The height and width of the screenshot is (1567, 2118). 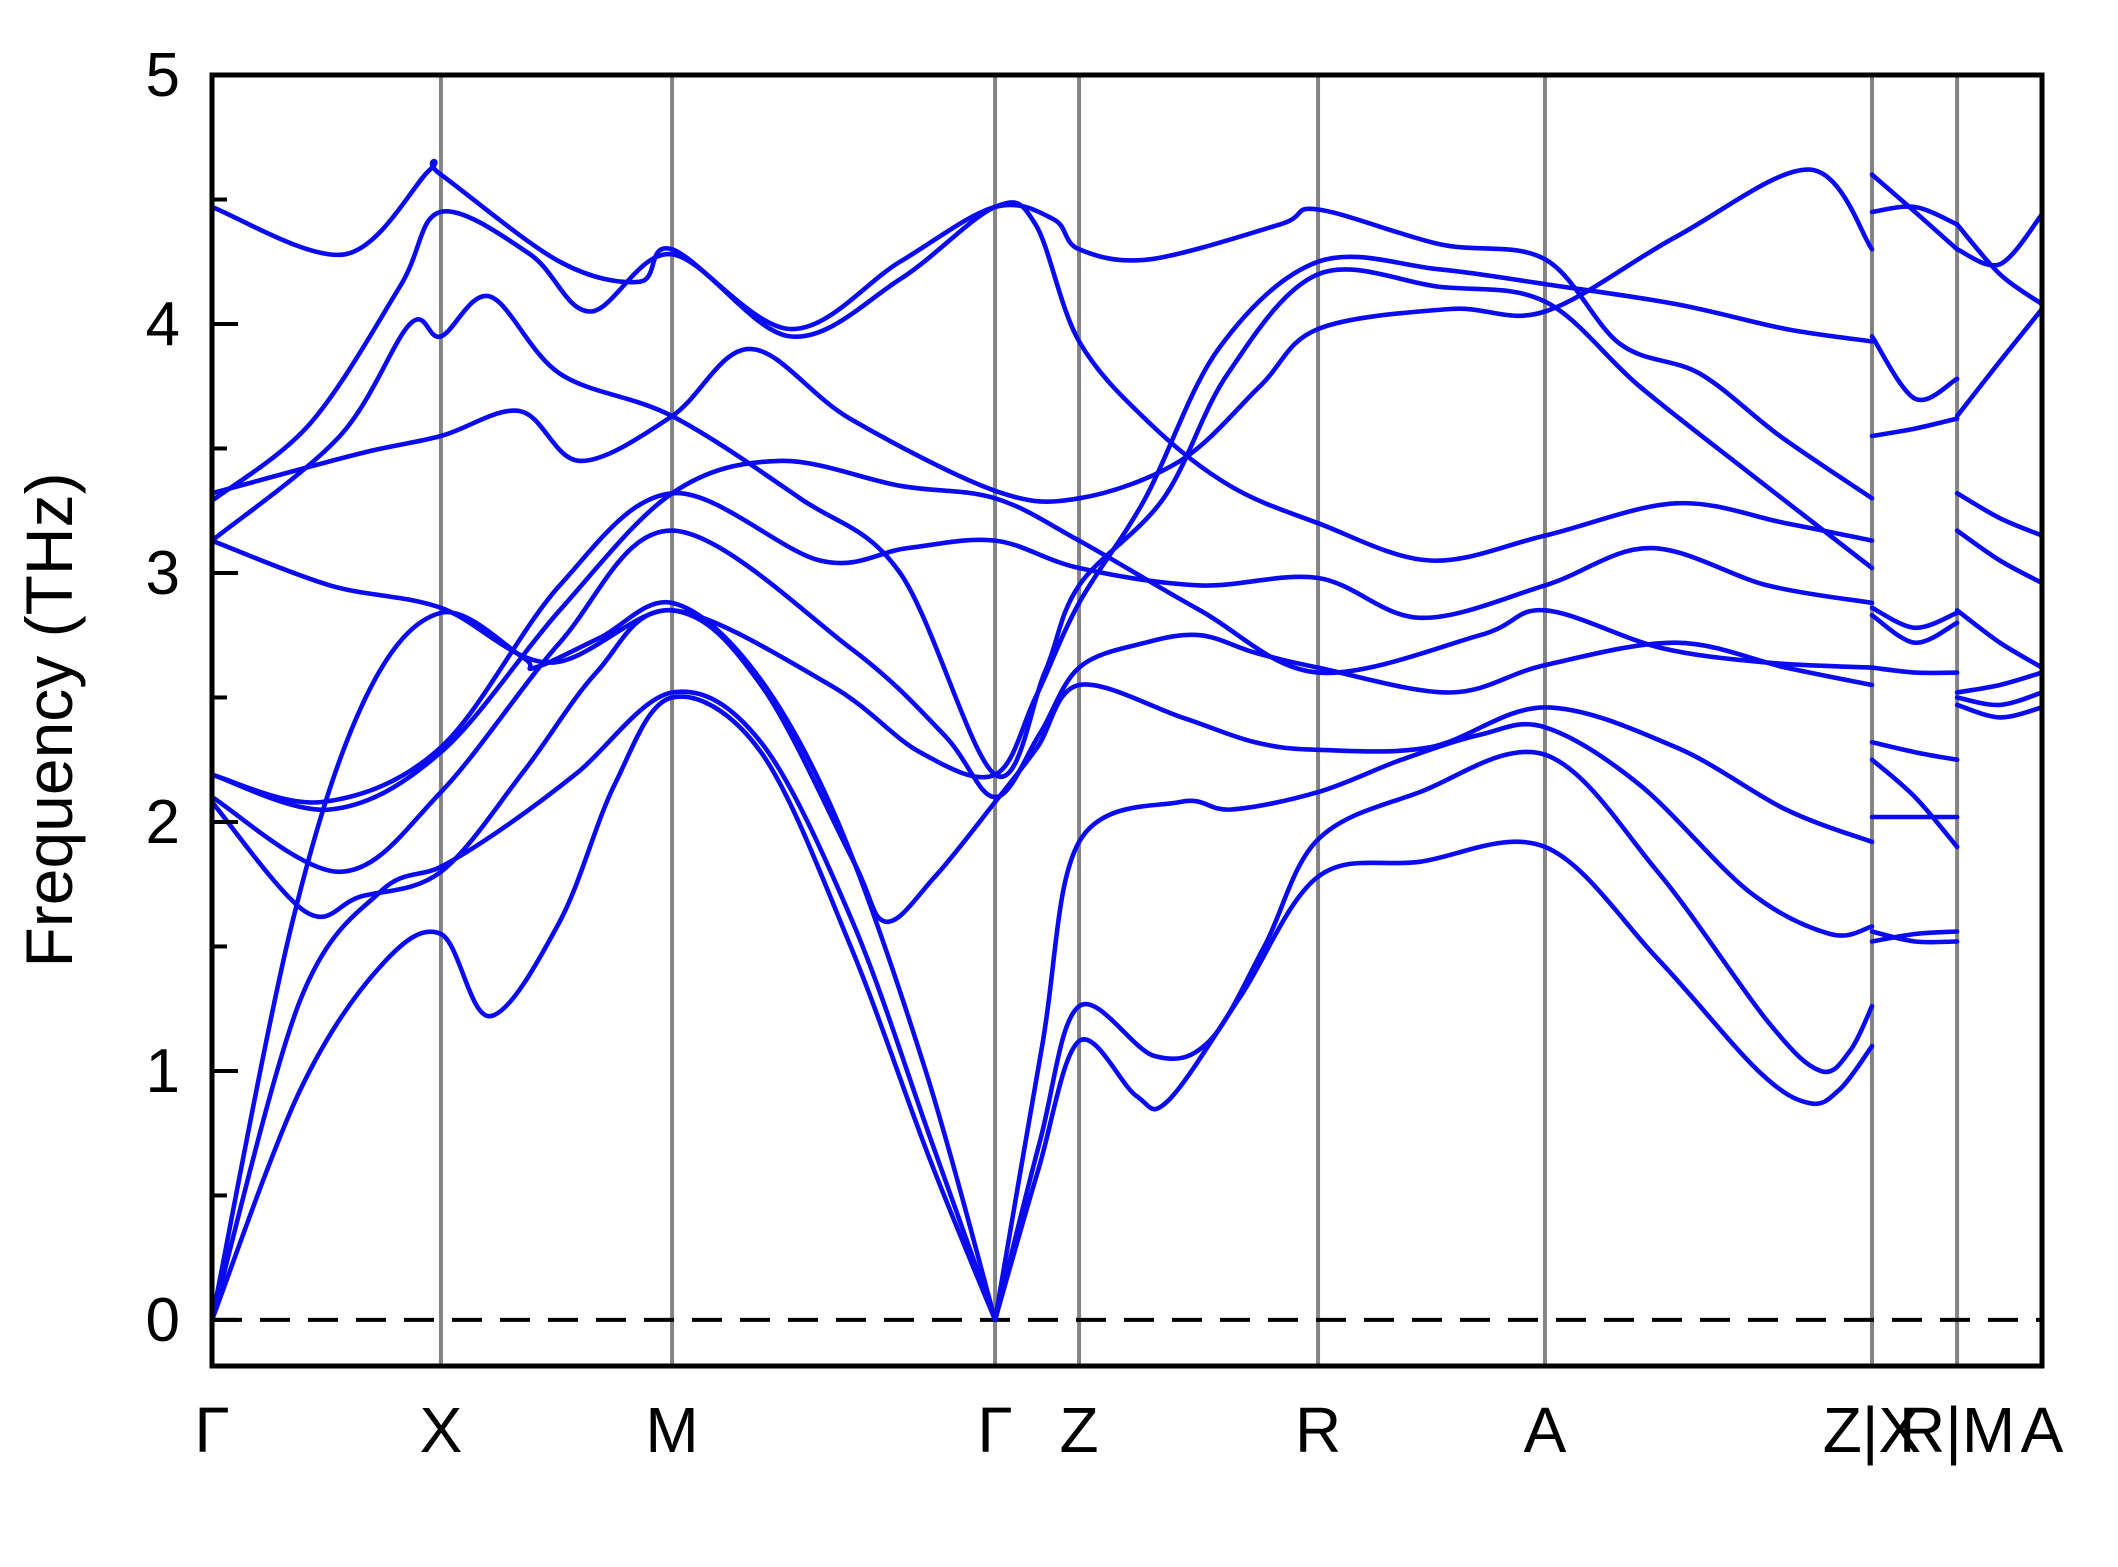 I want to click on x-tick-label: Z|X, so click(x=1872, y=1430).